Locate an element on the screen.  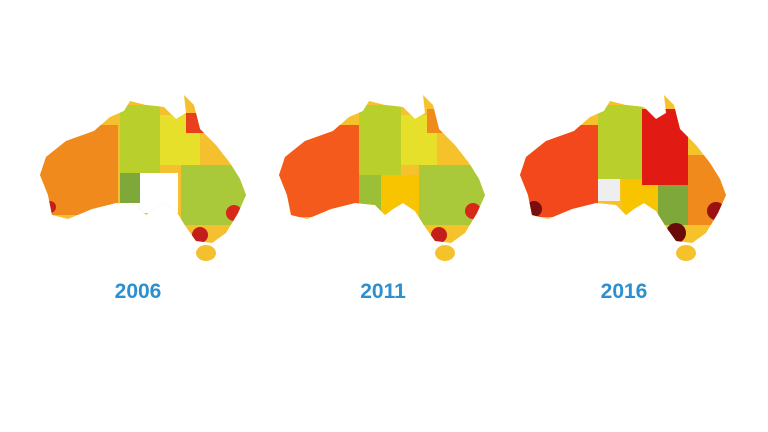
map-2006 is located at coordinates (143, 178).